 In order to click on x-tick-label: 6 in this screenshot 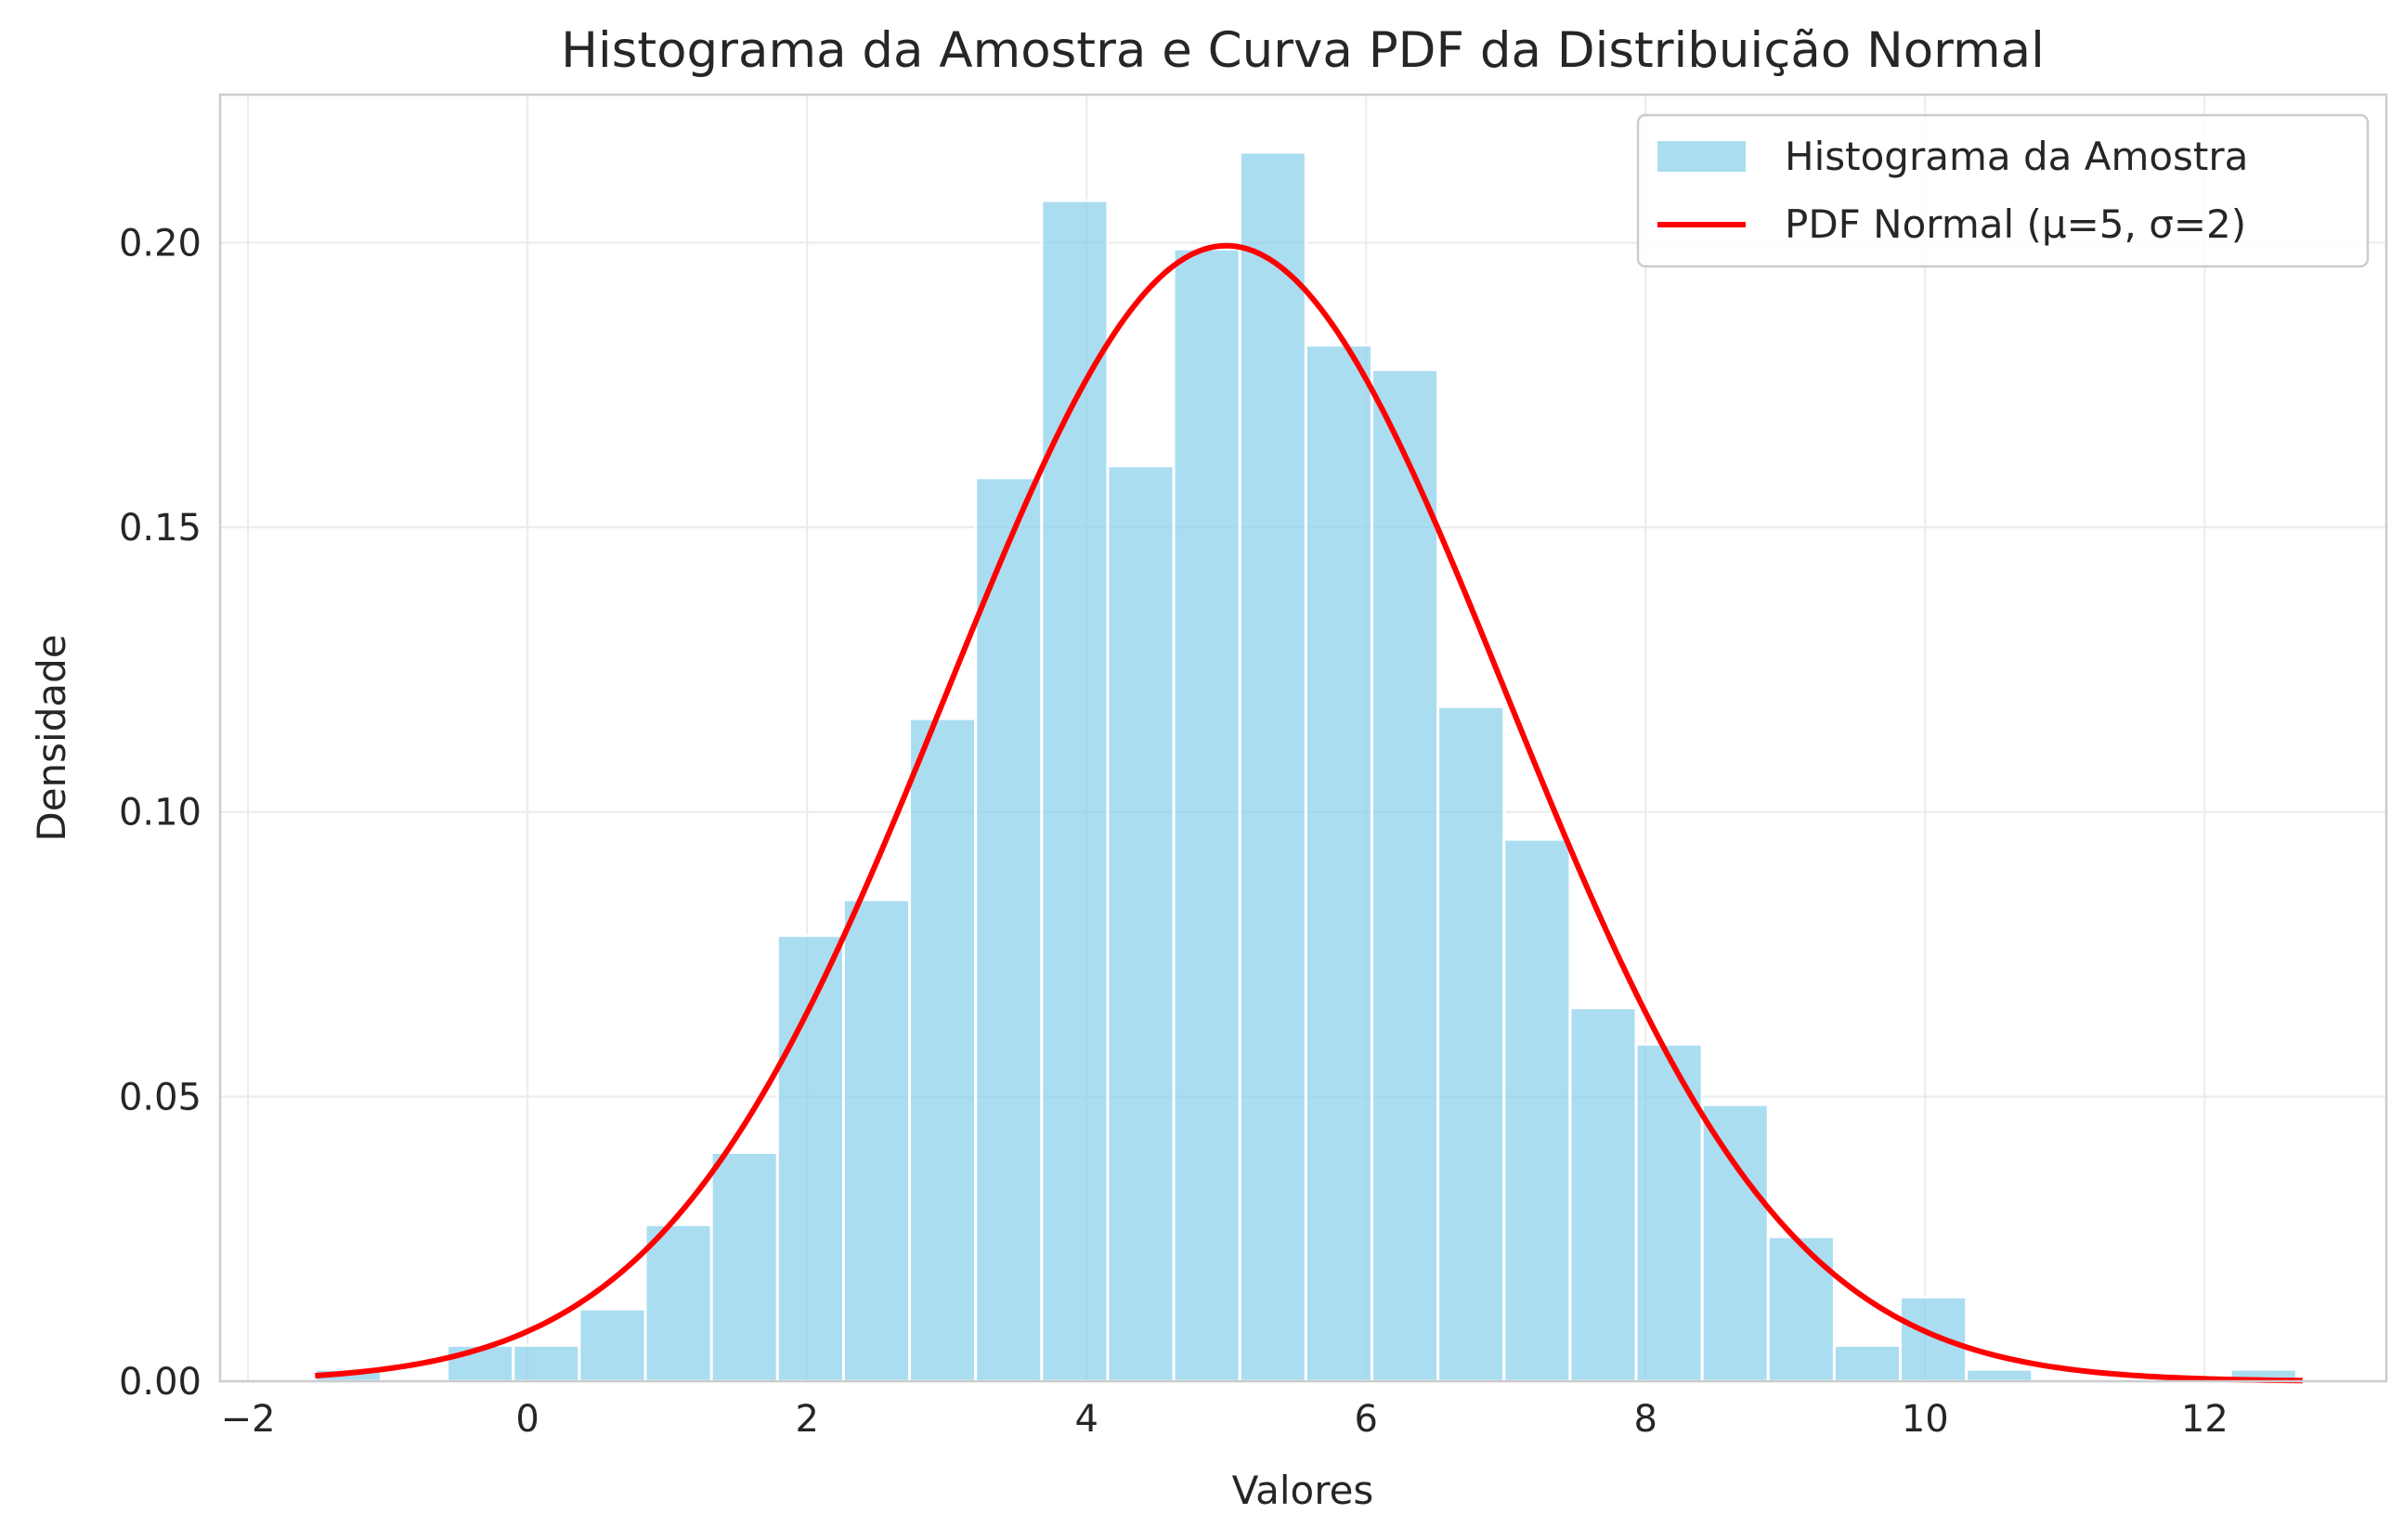, I will do `click(1366, 1420)`.